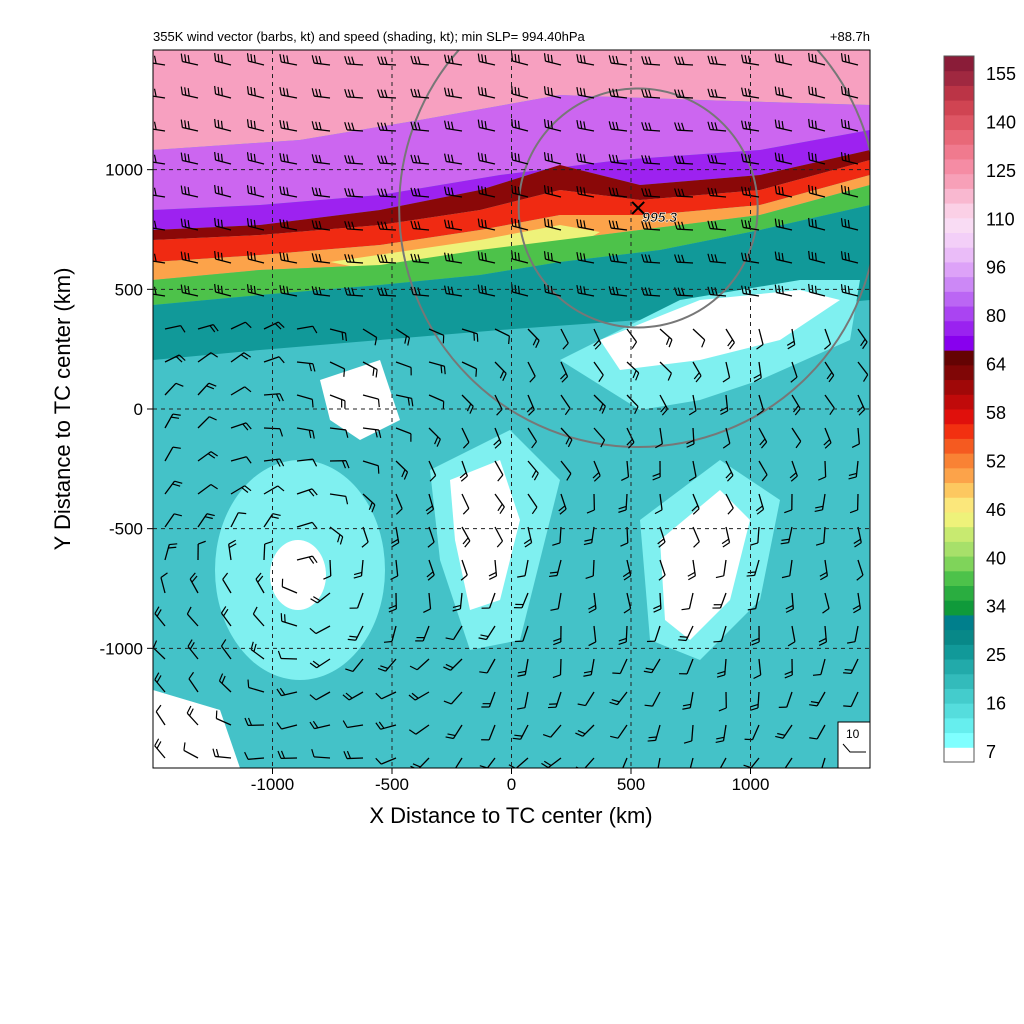  Describe the element at coordinates (631, 784) in the screenshot. I see `x-tick-label: 500` at that location.